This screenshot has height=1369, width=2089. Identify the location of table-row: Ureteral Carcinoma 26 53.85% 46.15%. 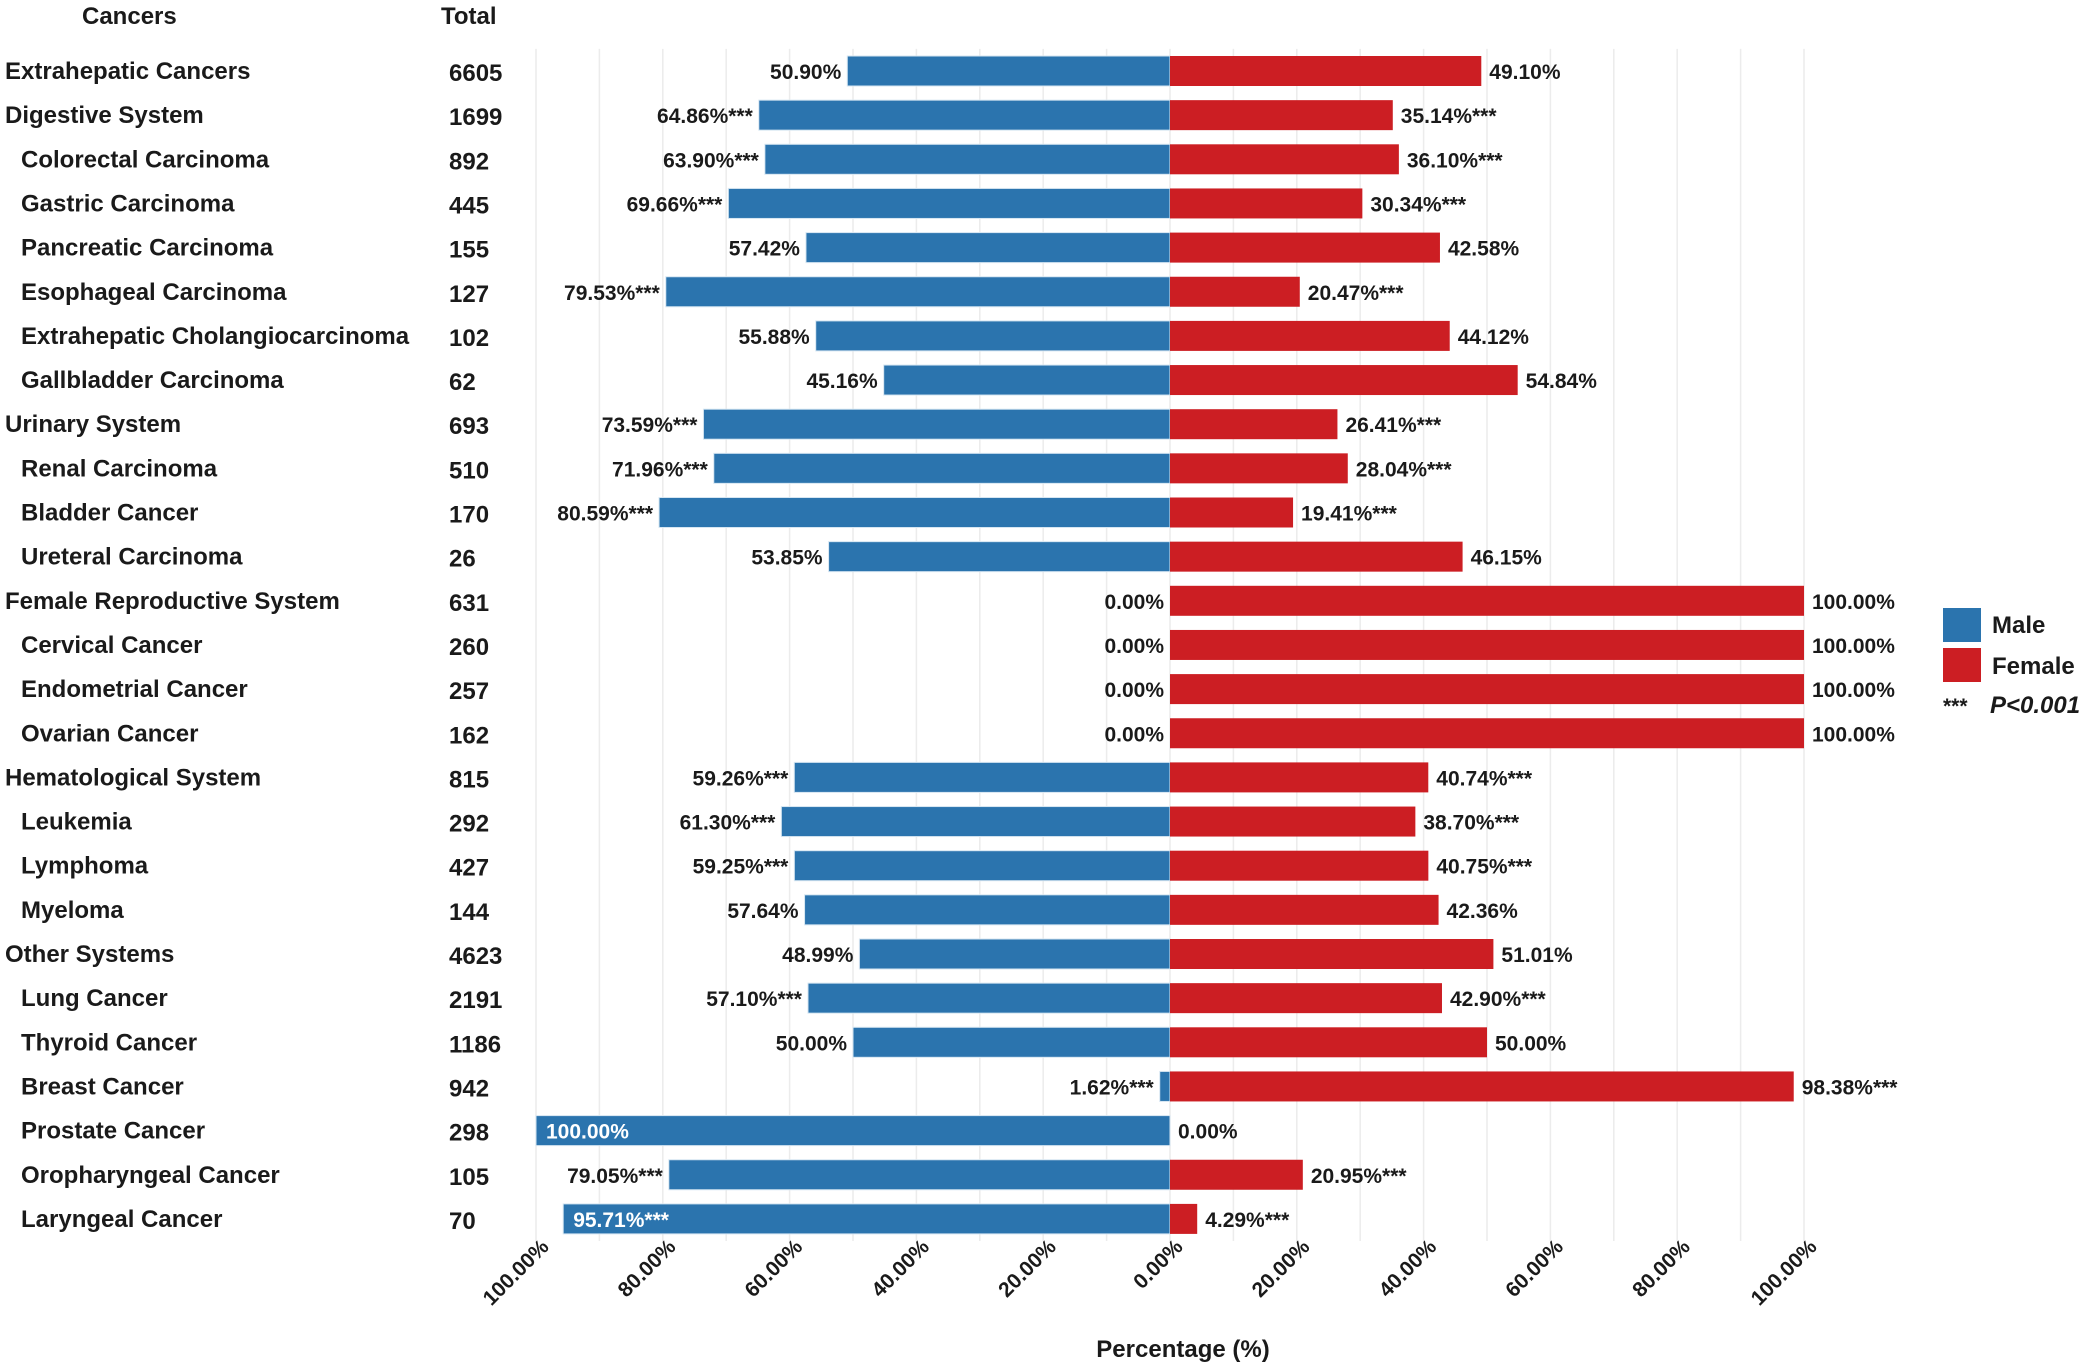
(782, 557).